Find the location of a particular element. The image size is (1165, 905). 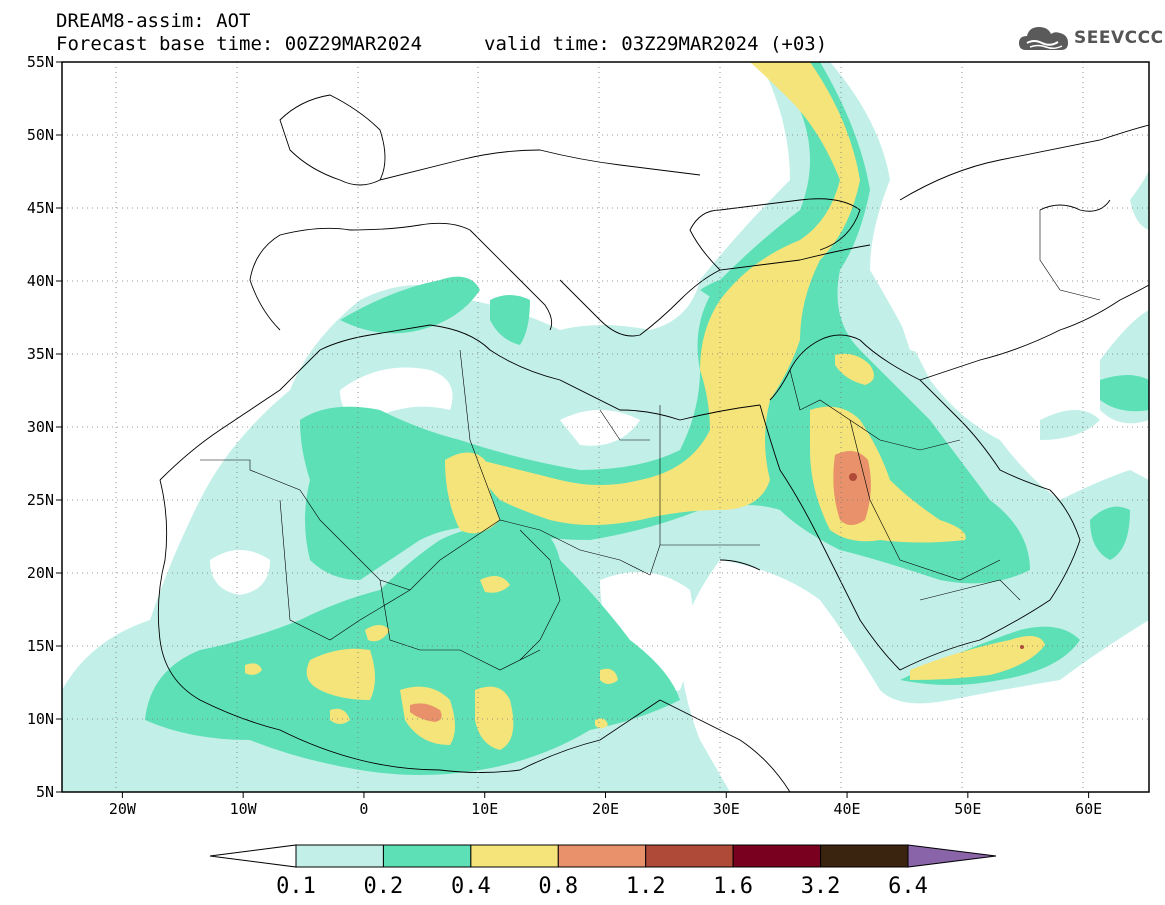

logo-text: SEEVCCC is located at coordinates (1119, 38).